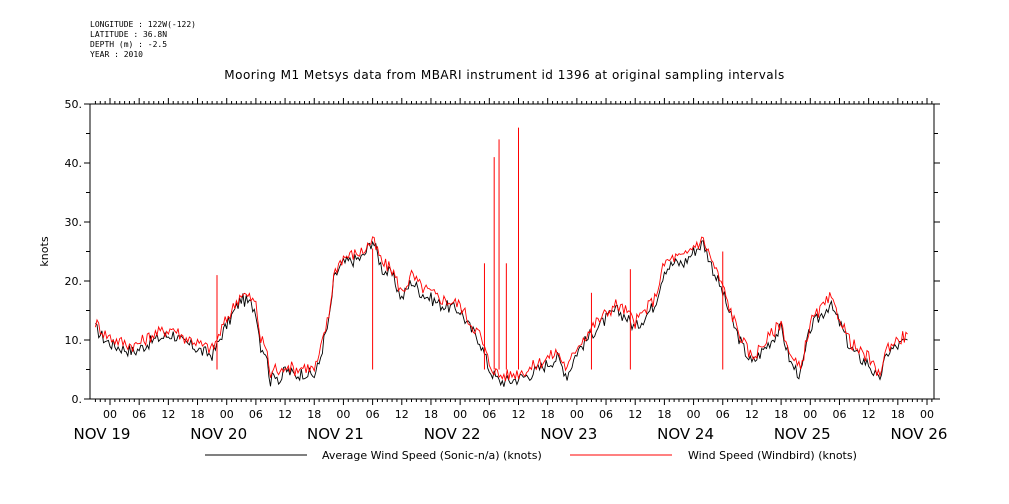 This screenshot has width=1009, height=504. Describe the element at coordinates (218, 434) in the screenshot. I see `x-date-label: NOV 20` at that location.